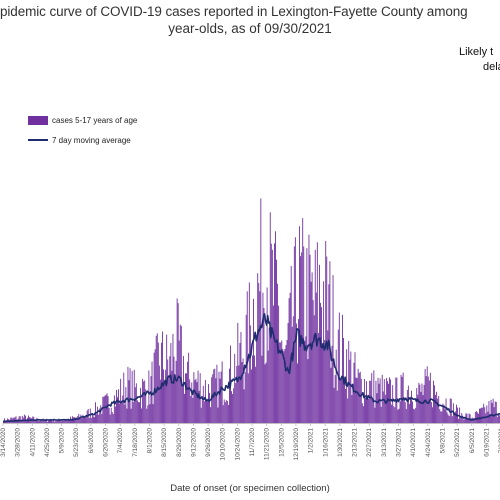  Describe the element at coordinates (250, 488) in the screenshot. I see `x-axis-label: Date of onset (or specimen collection)` at that location.